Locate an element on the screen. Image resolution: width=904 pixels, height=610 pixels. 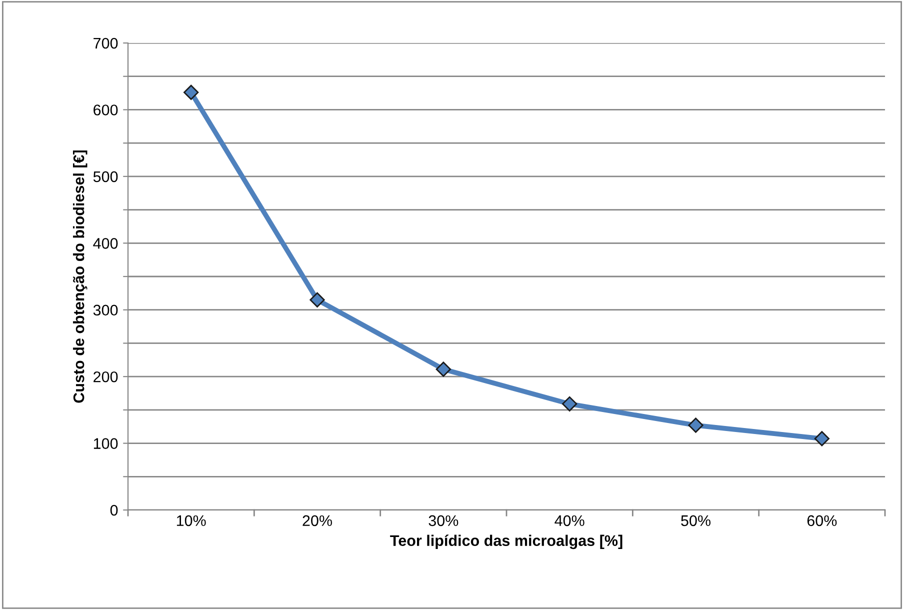
y-tick-label: 500 is located at coordinates (105, 176).